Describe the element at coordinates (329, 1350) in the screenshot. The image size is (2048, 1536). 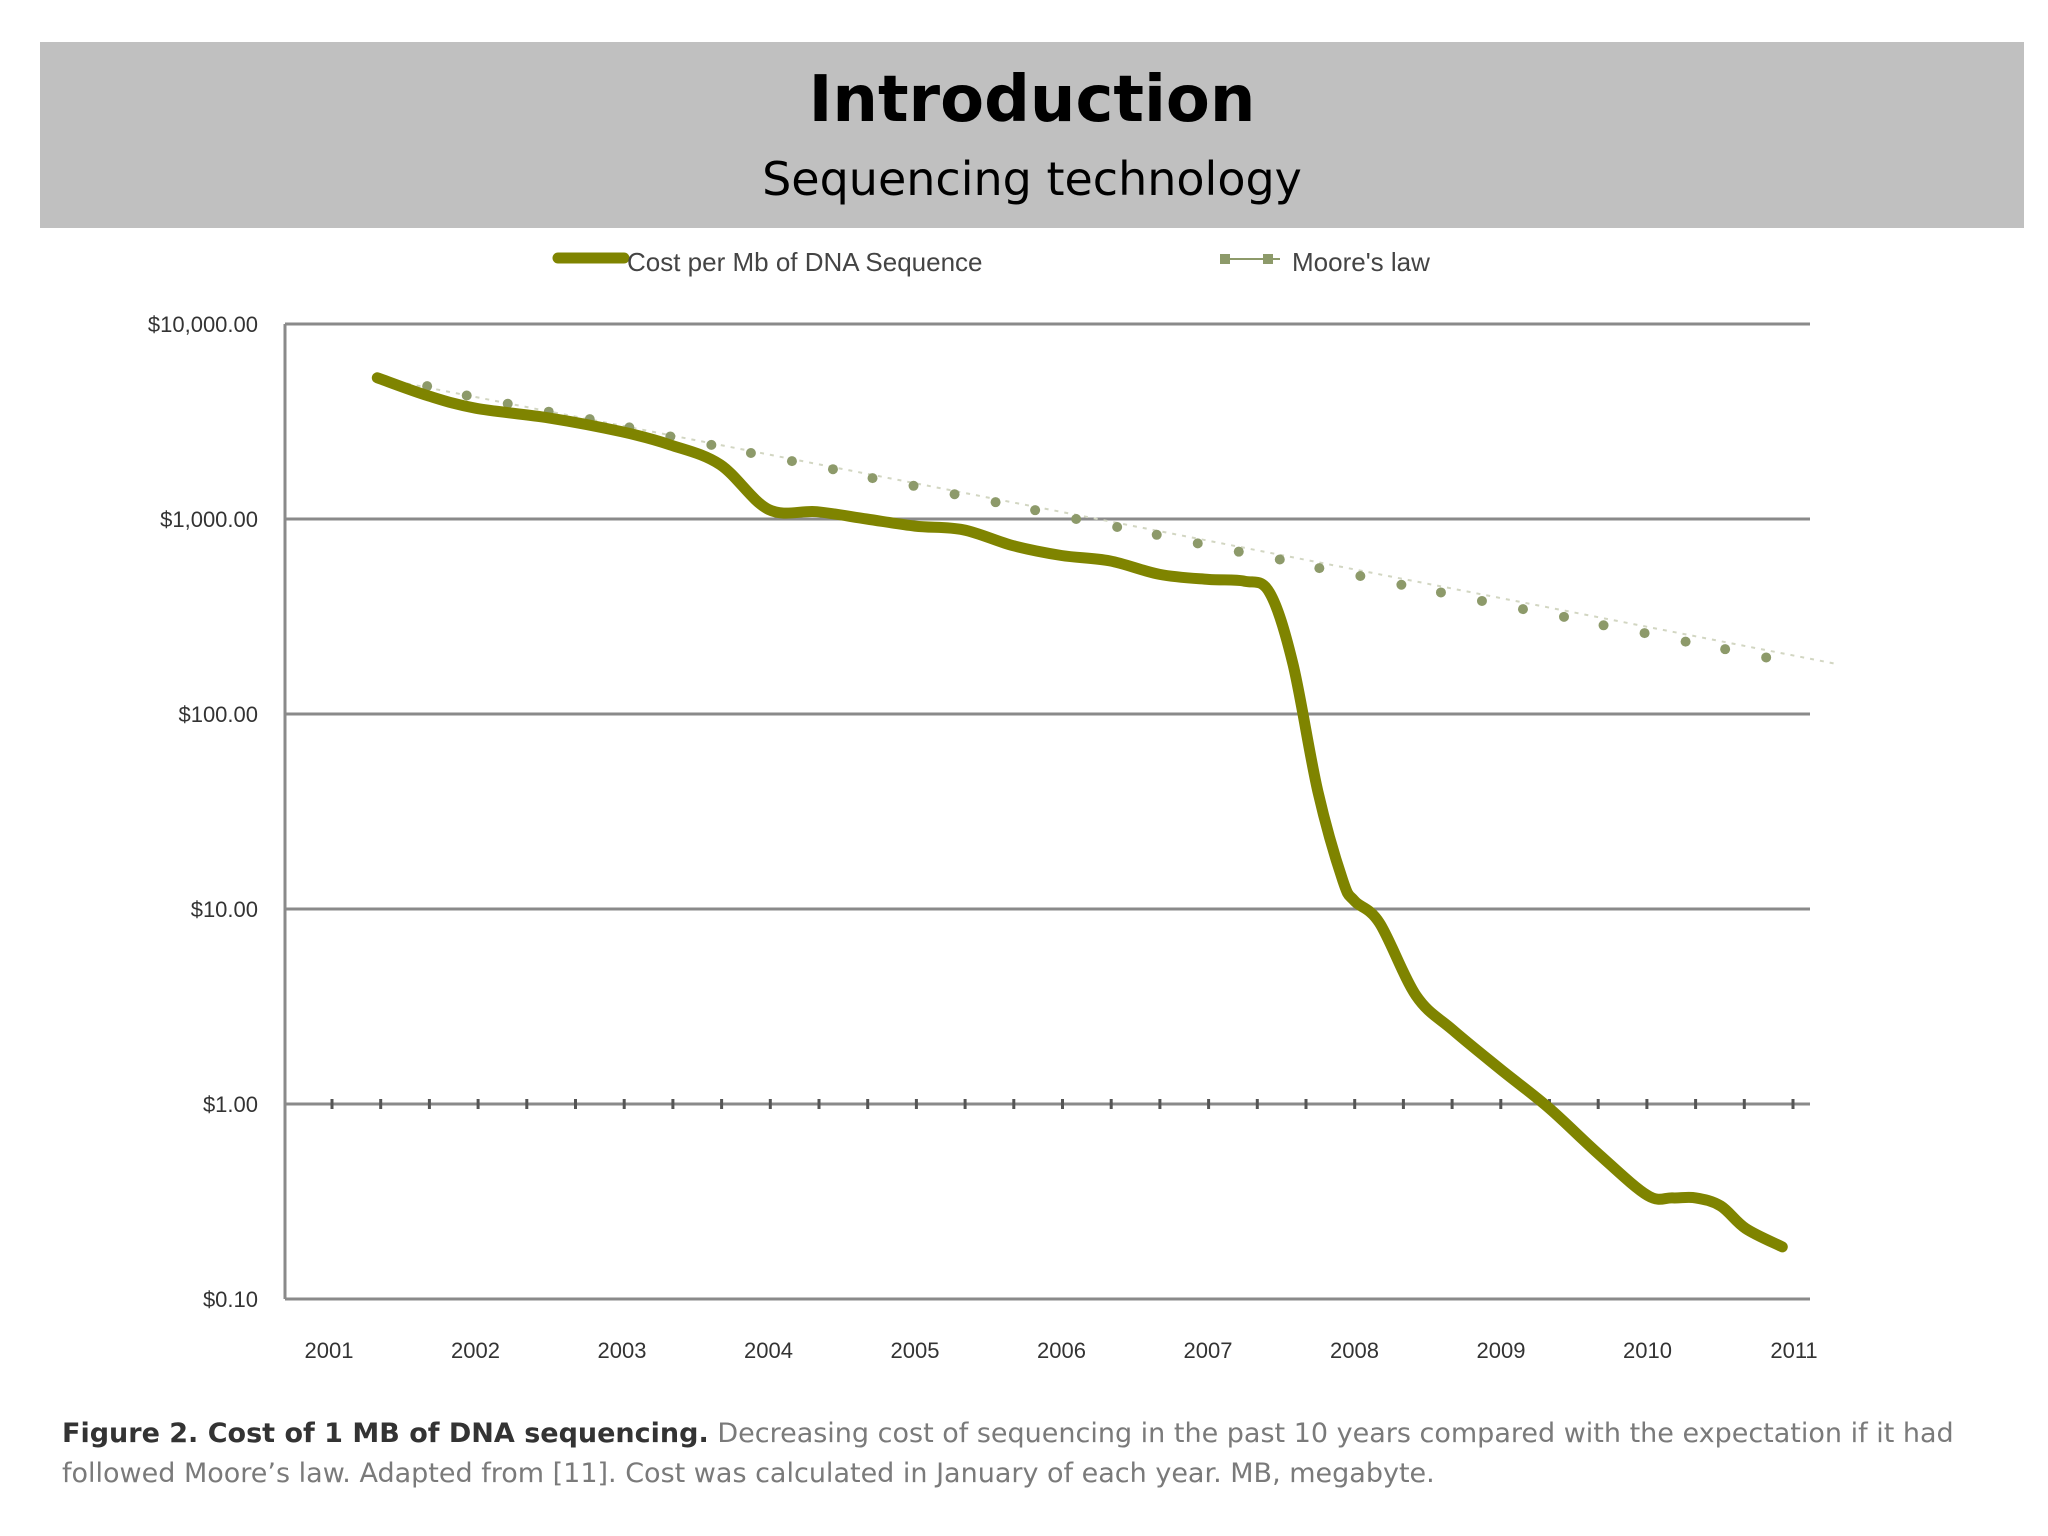
I see `x-tick-label: 2001` at that location.